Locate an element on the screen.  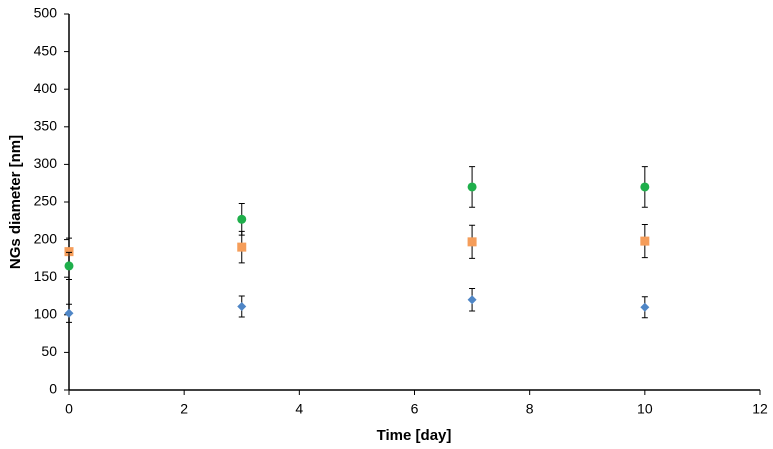
x-tick-label: 8 is located at coordinates (530, 409).